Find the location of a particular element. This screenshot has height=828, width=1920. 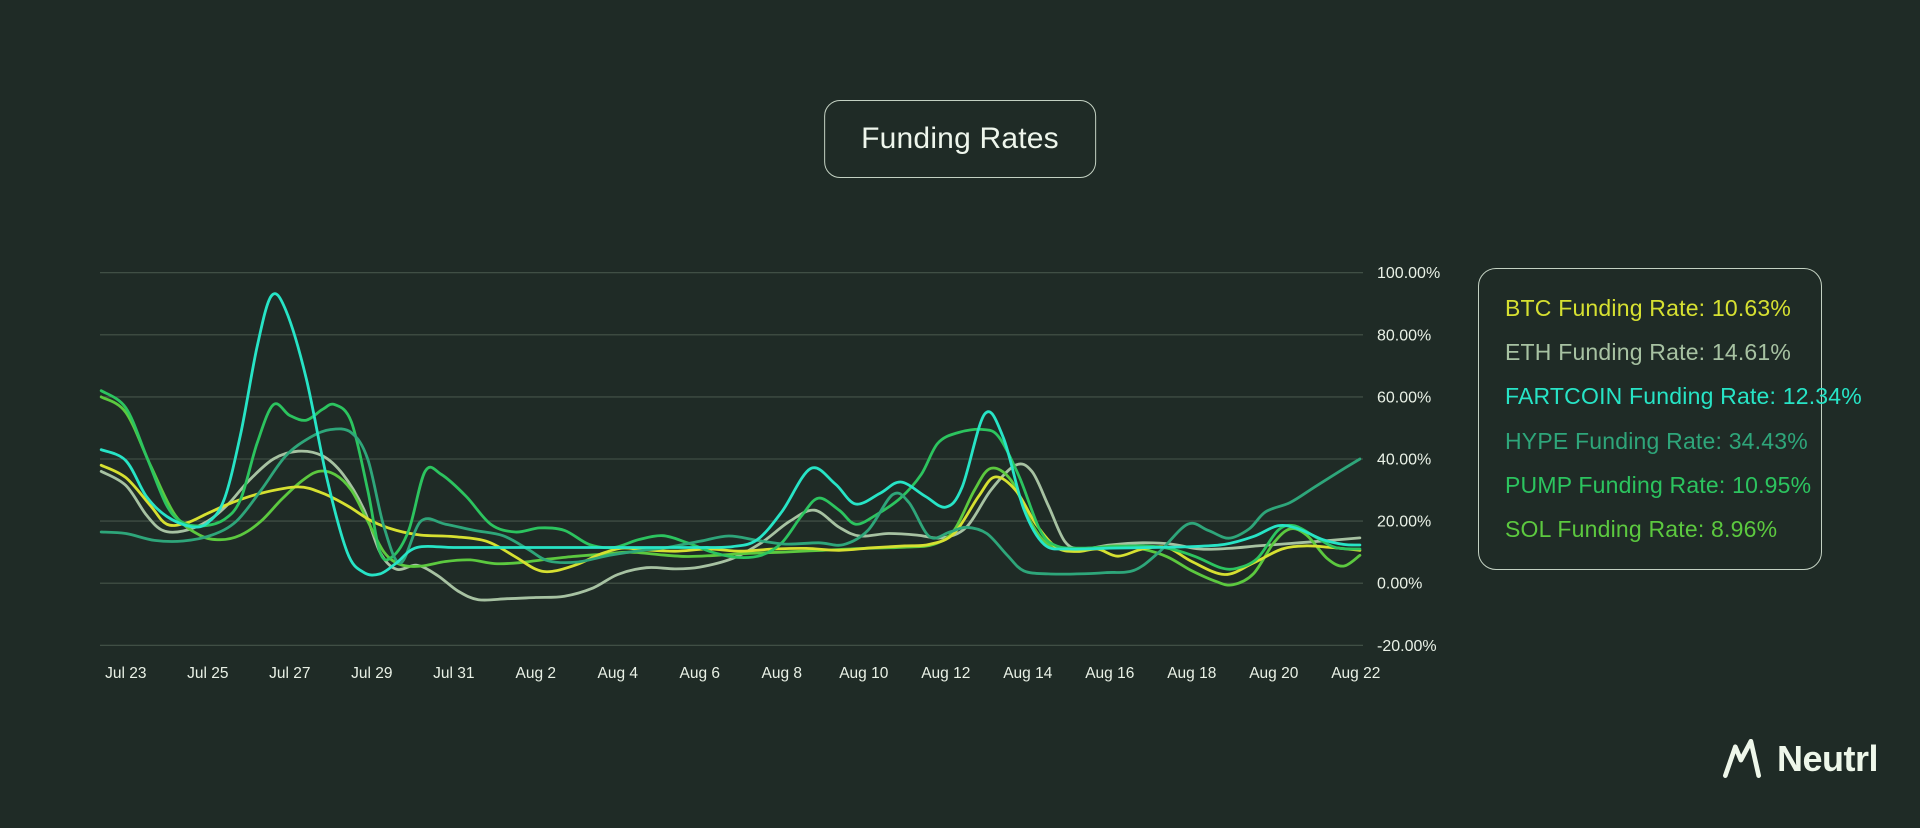

legend-item-hype: HYPE Funding Rate: 34.43% is located at coordinates (1656, 440).